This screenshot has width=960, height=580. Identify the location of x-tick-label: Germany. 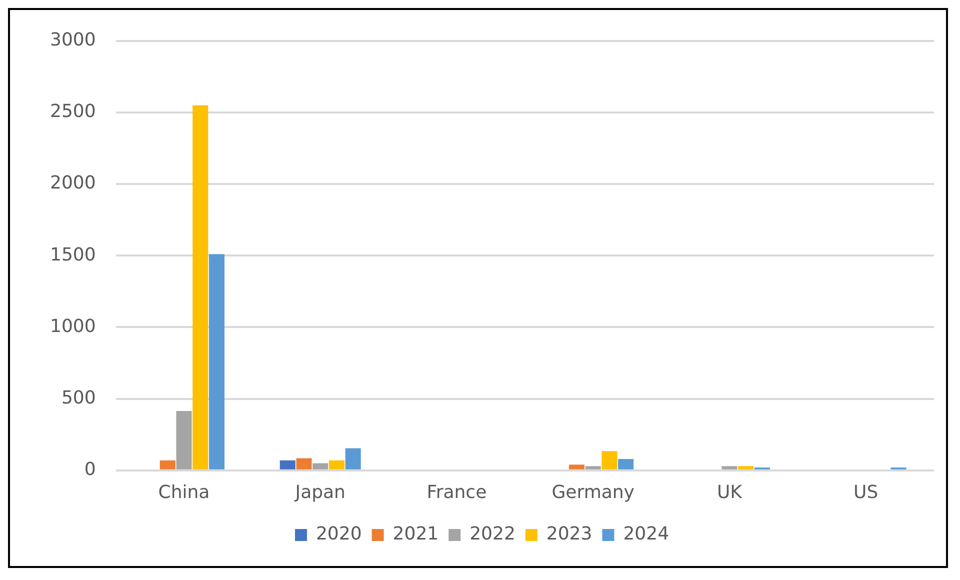
(593, 492).